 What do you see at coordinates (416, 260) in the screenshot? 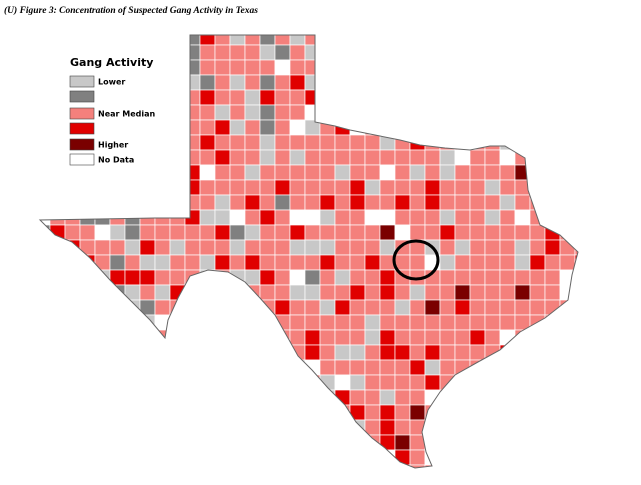
I see `highlight-circle` at bounding box center [416, 260].